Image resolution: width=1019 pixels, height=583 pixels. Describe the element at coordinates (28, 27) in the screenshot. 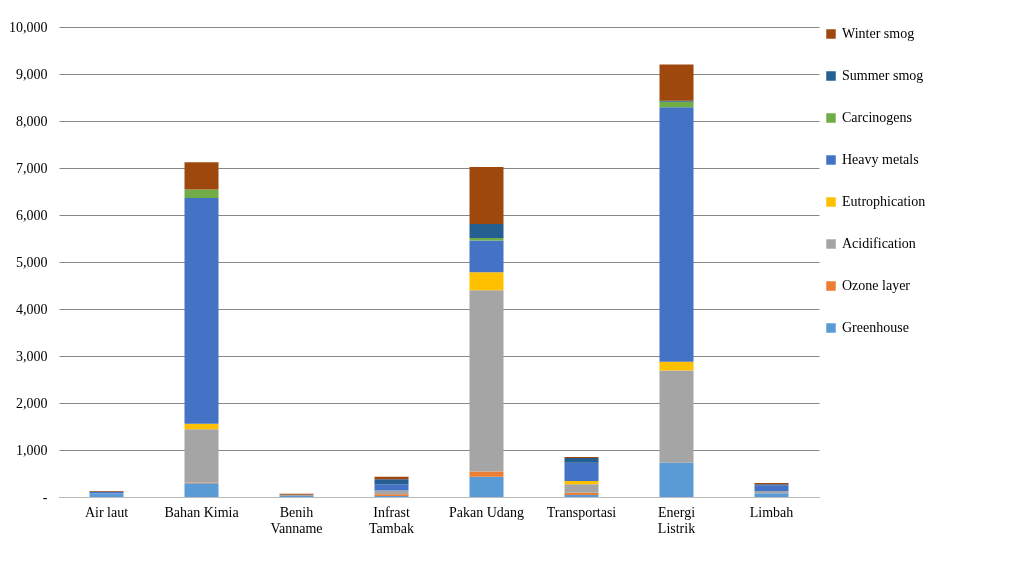

I see `y-tick-label: 10,000` at that location.